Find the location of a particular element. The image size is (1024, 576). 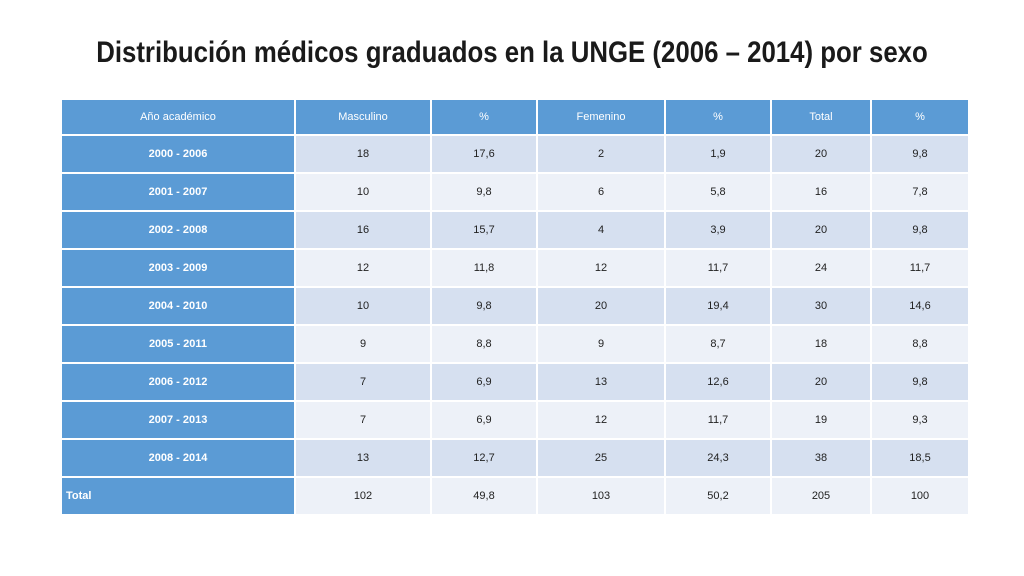

cell-total-percent: 14,6 is located at coordinates (920, 306).